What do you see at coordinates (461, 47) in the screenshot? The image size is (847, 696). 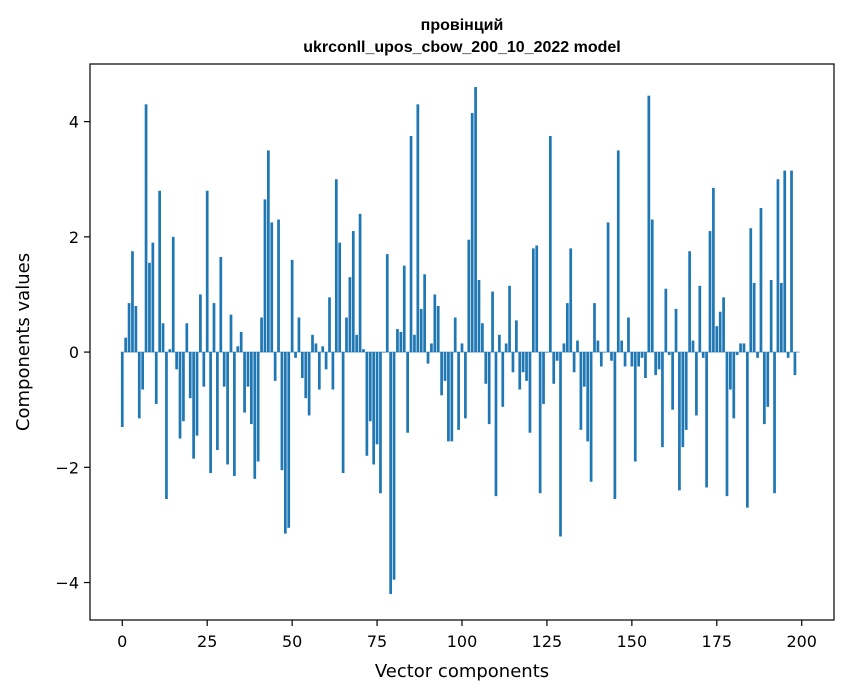 I see `chart-subtitle: ukrconll_upos_cbow_200_10_2022 model` at bounding box center [461, 47].